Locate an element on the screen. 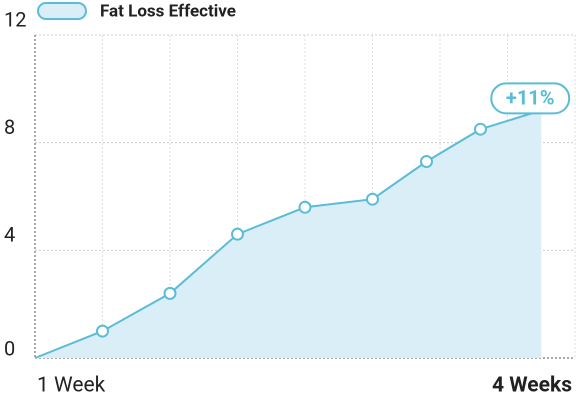  x-tick-label: 4 Weeks is located at coordinates (532, 386).